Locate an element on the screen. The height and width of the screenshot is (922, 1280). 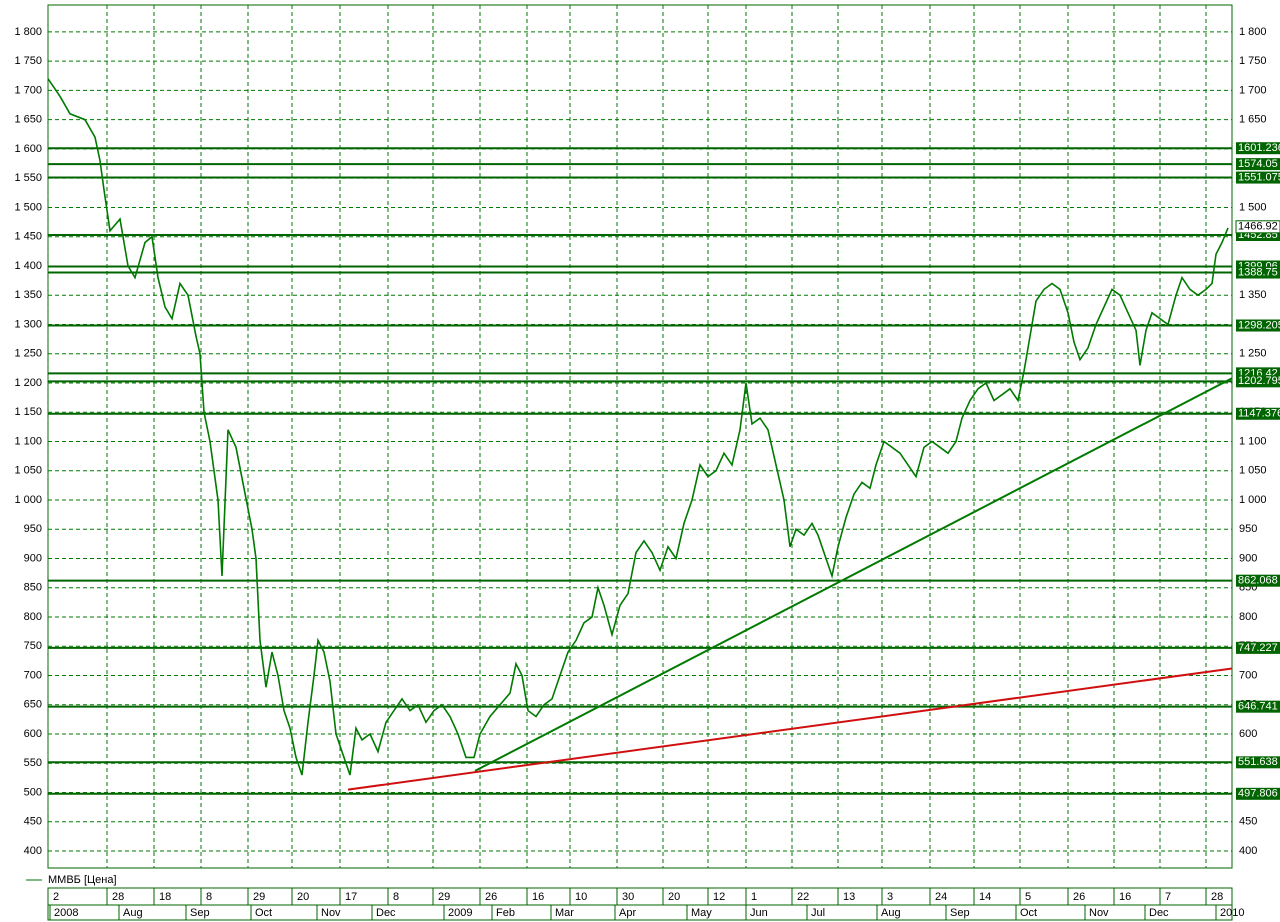
level-label: 747.227 is located at coordinates (1258, 648).